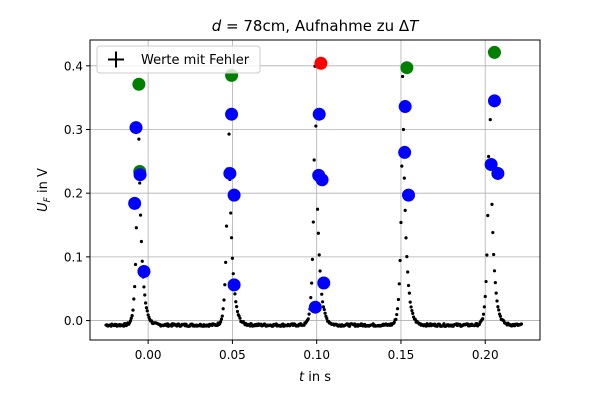 Image resolution: width=600 pixels, height=404 pixels. Describe the element at coordinates (73, 321) in the screenshot. I see `y-tick-label: 0.0` at that location.